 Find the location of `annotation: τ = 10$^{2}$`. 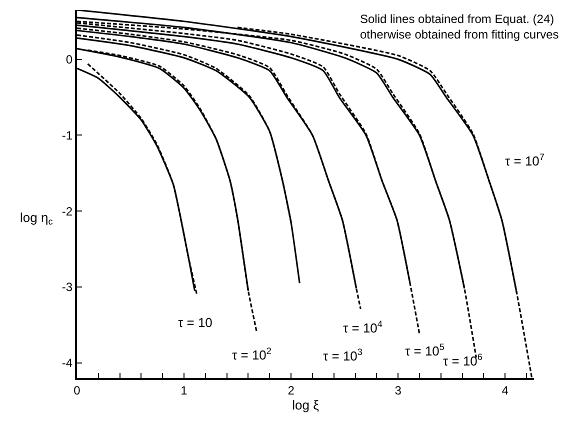

annotation: τ = 10$^{2}$ is located at coordinates (252, 354).